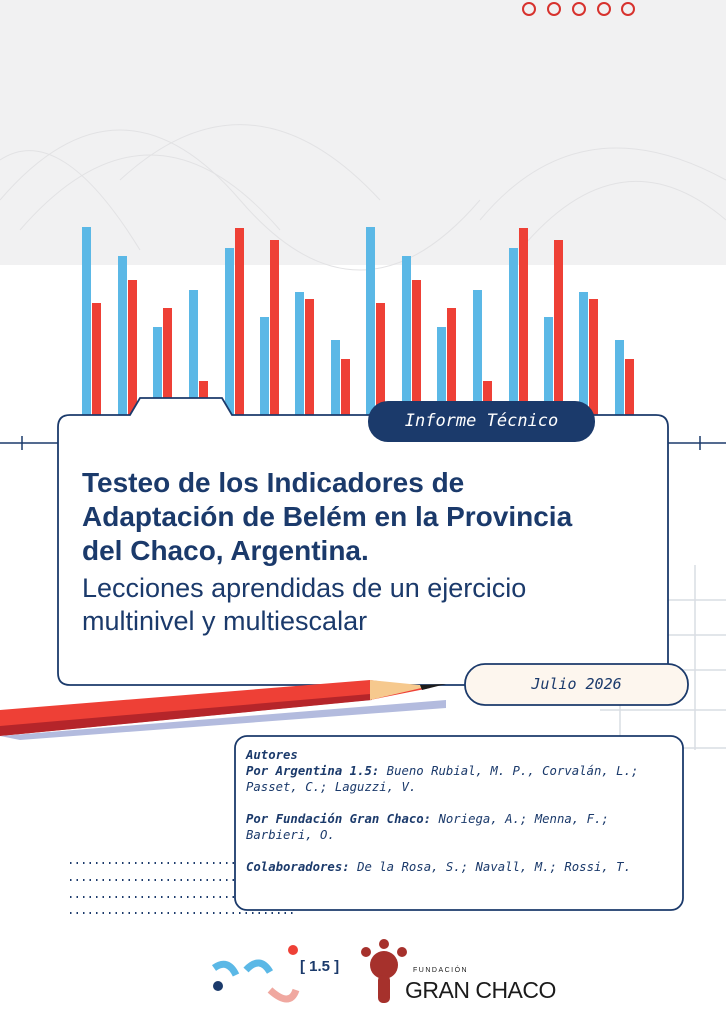 This screenshot has width=726, height=1024. What do you see at coordinates (481, 421) in the screenshot?
I see `report-type-badge: Informe Técnico` at bounding box center [481, 421].